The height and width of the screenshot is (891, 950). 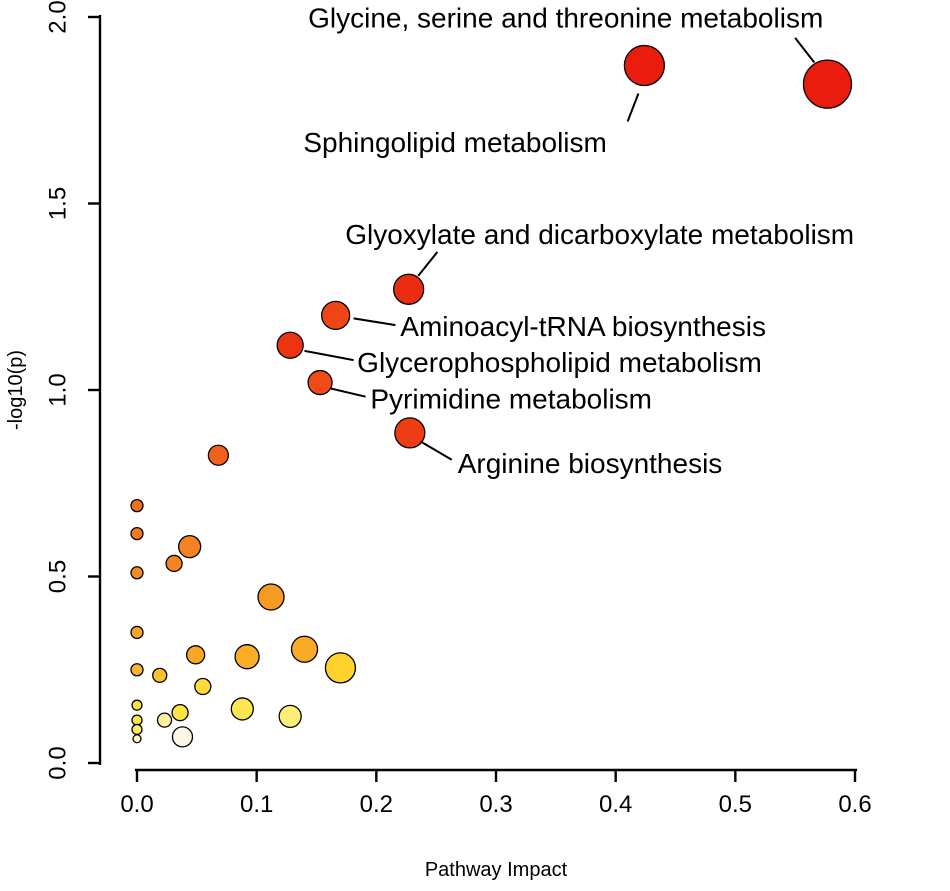 I want to click on x-tick-label: 0.2, so click(x=376, y=804).